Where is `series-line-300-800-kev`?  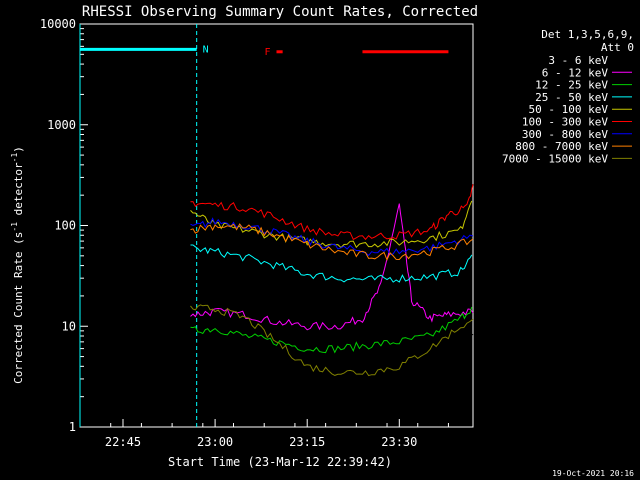
series-line-300-800-kev is located at coordinates (332, 237).